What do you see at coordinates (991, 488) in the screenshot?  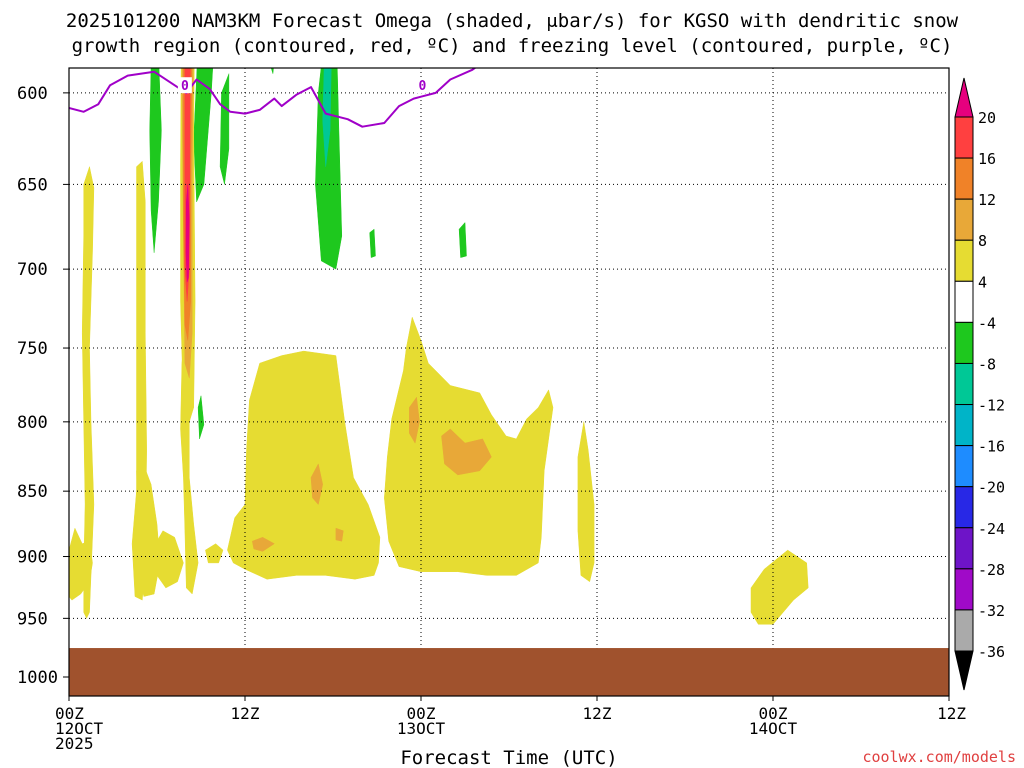 I see `colorbar-label-9: -20` at bounding box center [991, 488].